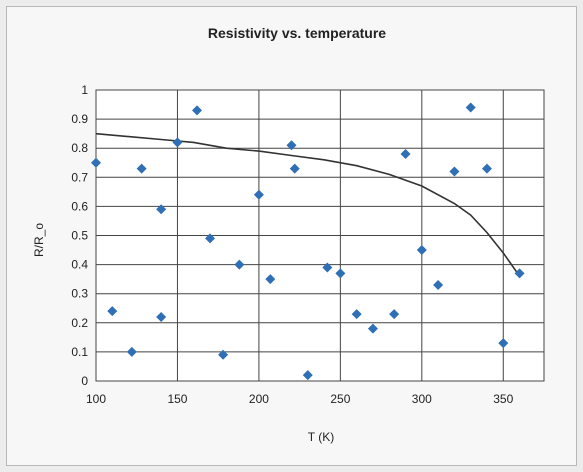 The height and width of the screenshot is (472, 583). Describe the element at coordinates (79, 206) in the screenshot. I see `y-tick-label: 0.6` at that location.